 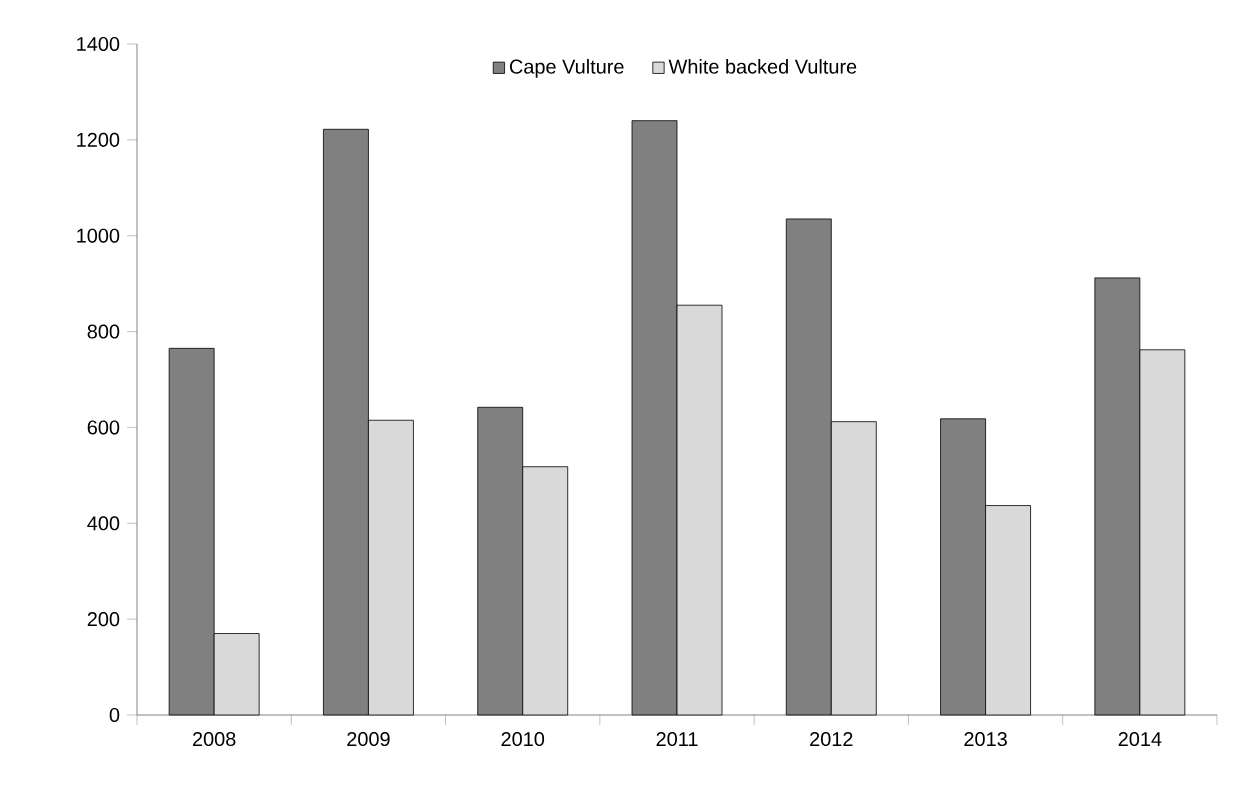 What do you see at coordinates (985, 739) in the screenshot?
I see `x-tick-label: 2013` at bounding box center [985, 739].